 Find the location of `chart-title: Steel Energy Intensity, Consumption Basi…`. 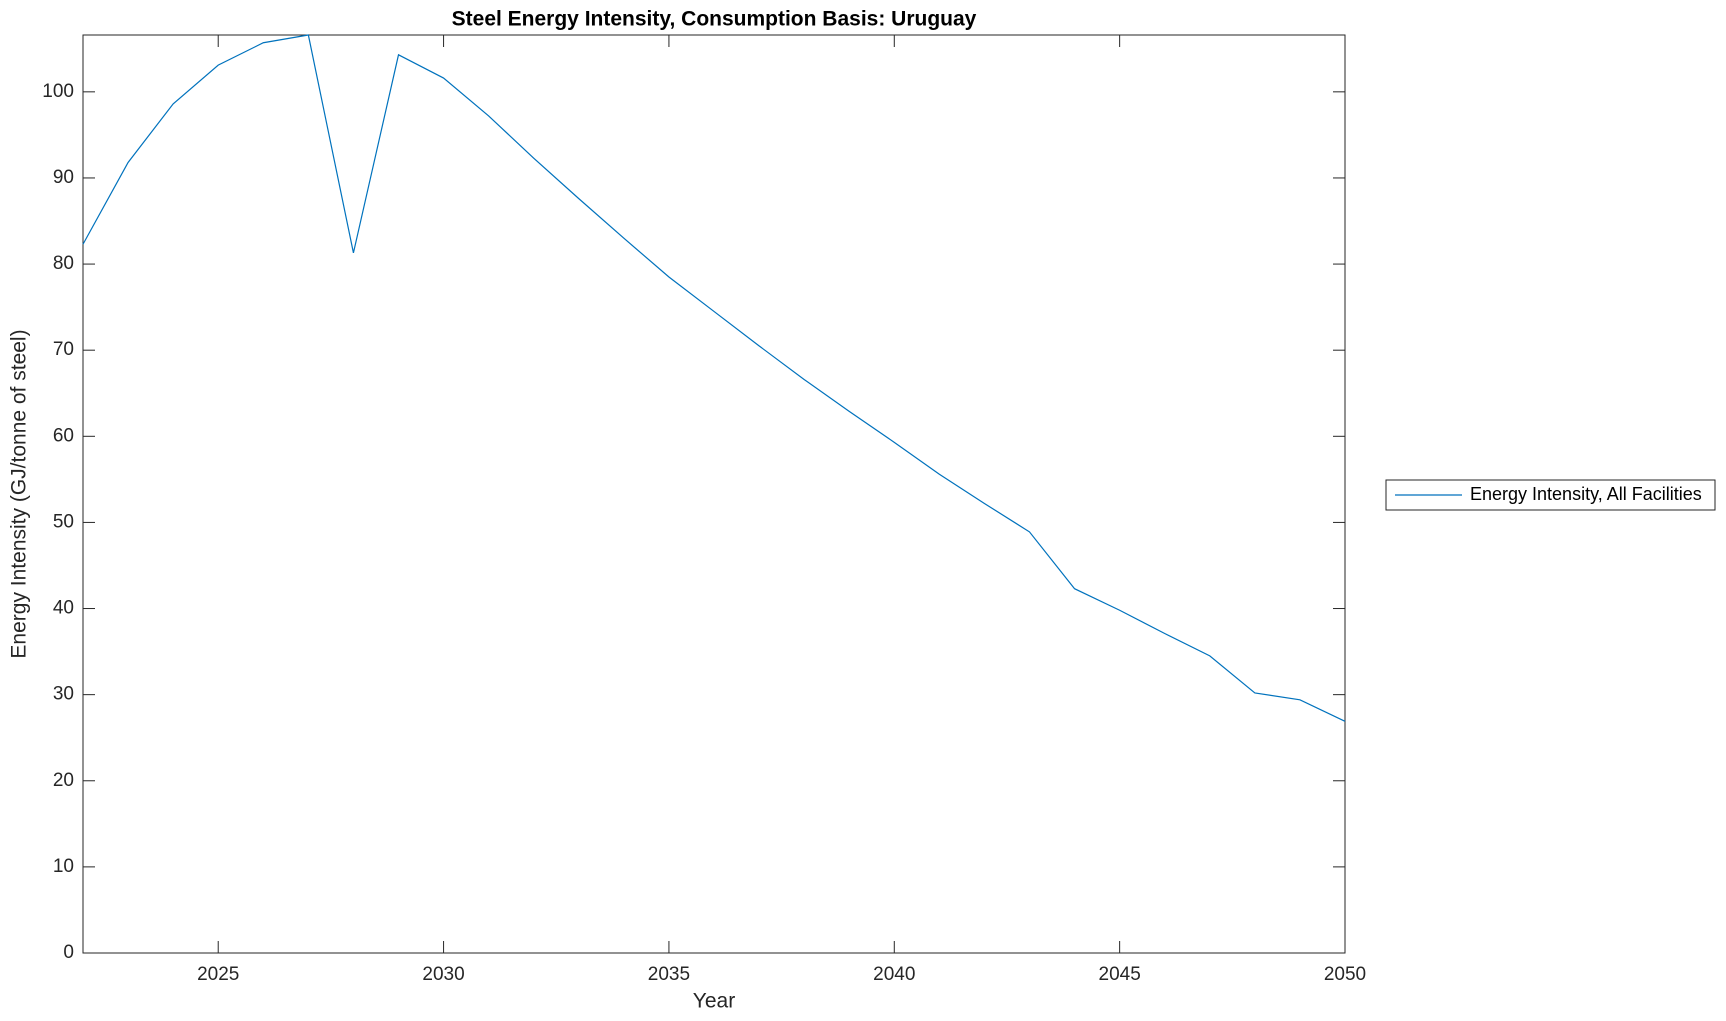

chart-title: Steel Energy Intensity, Consumption Basi… is located at coordinates (714, 19).